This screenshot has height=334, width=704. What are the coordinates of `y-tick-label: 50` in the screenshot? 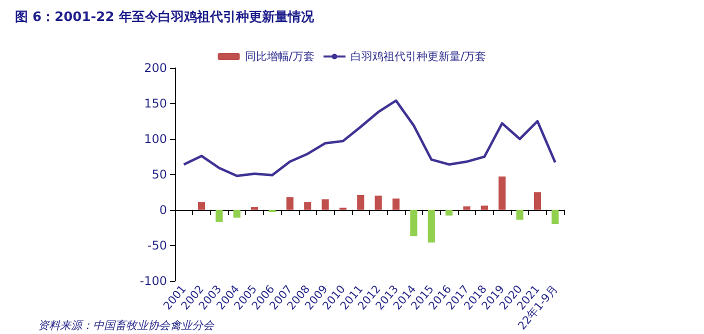 It's located at (159, 174).